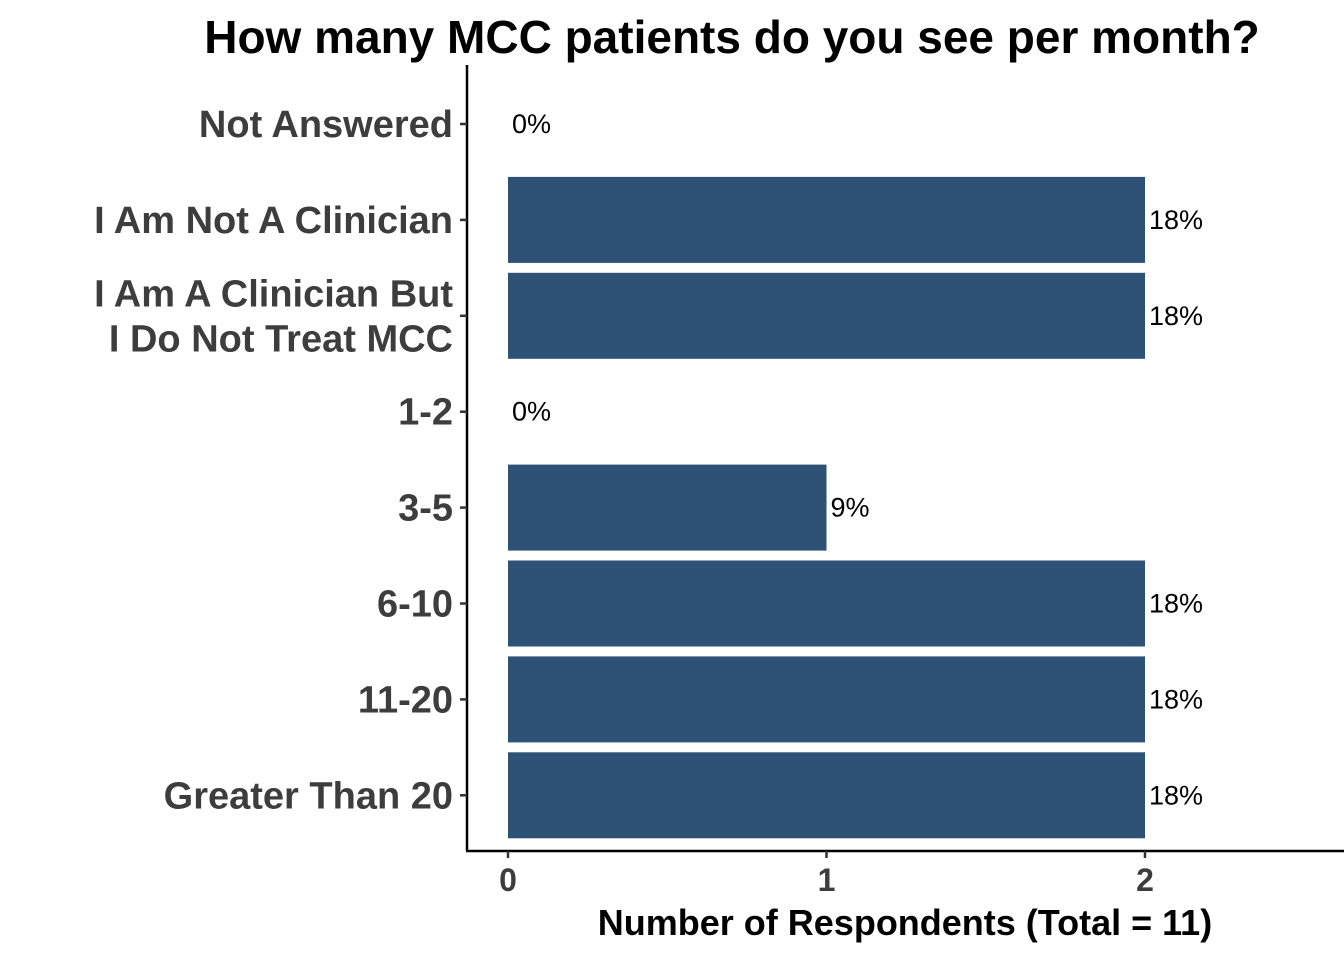 The width and height of the screenshot is (1344, 960). I want to click on bar-value-label: 9%, so click(850, 508).